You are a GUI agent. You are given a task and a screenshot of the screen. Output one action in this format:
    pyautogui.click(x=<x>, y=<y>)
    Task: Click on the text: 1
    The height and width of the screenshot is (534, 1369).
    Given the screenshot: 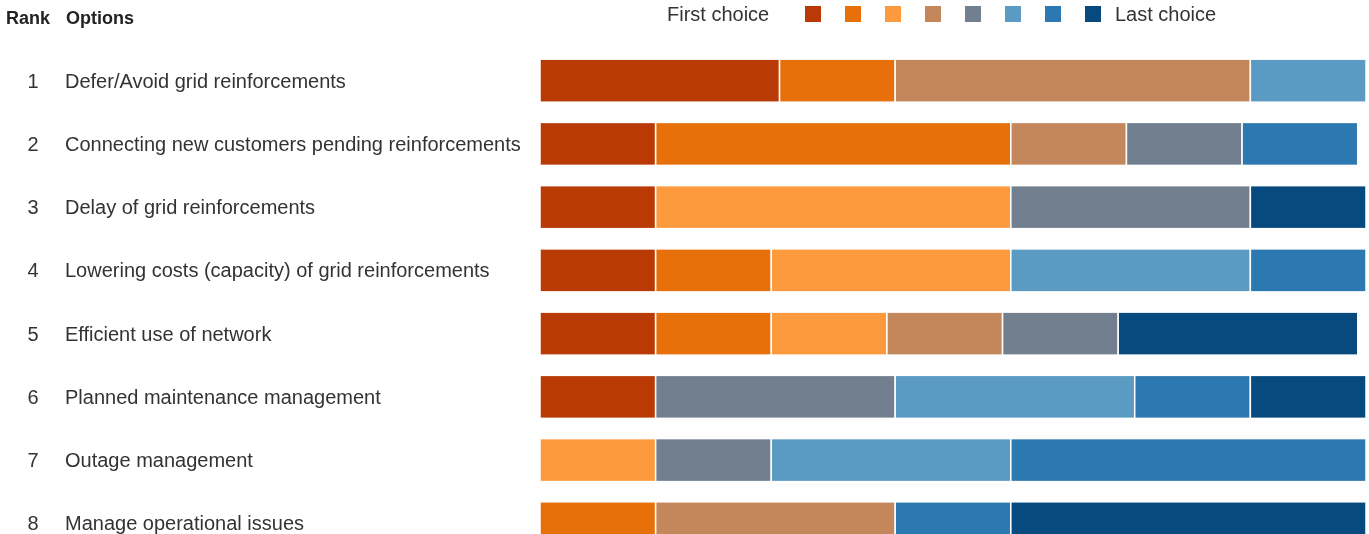 What is the action you would take?
    pyautogui.click(x=33, y=80)
    